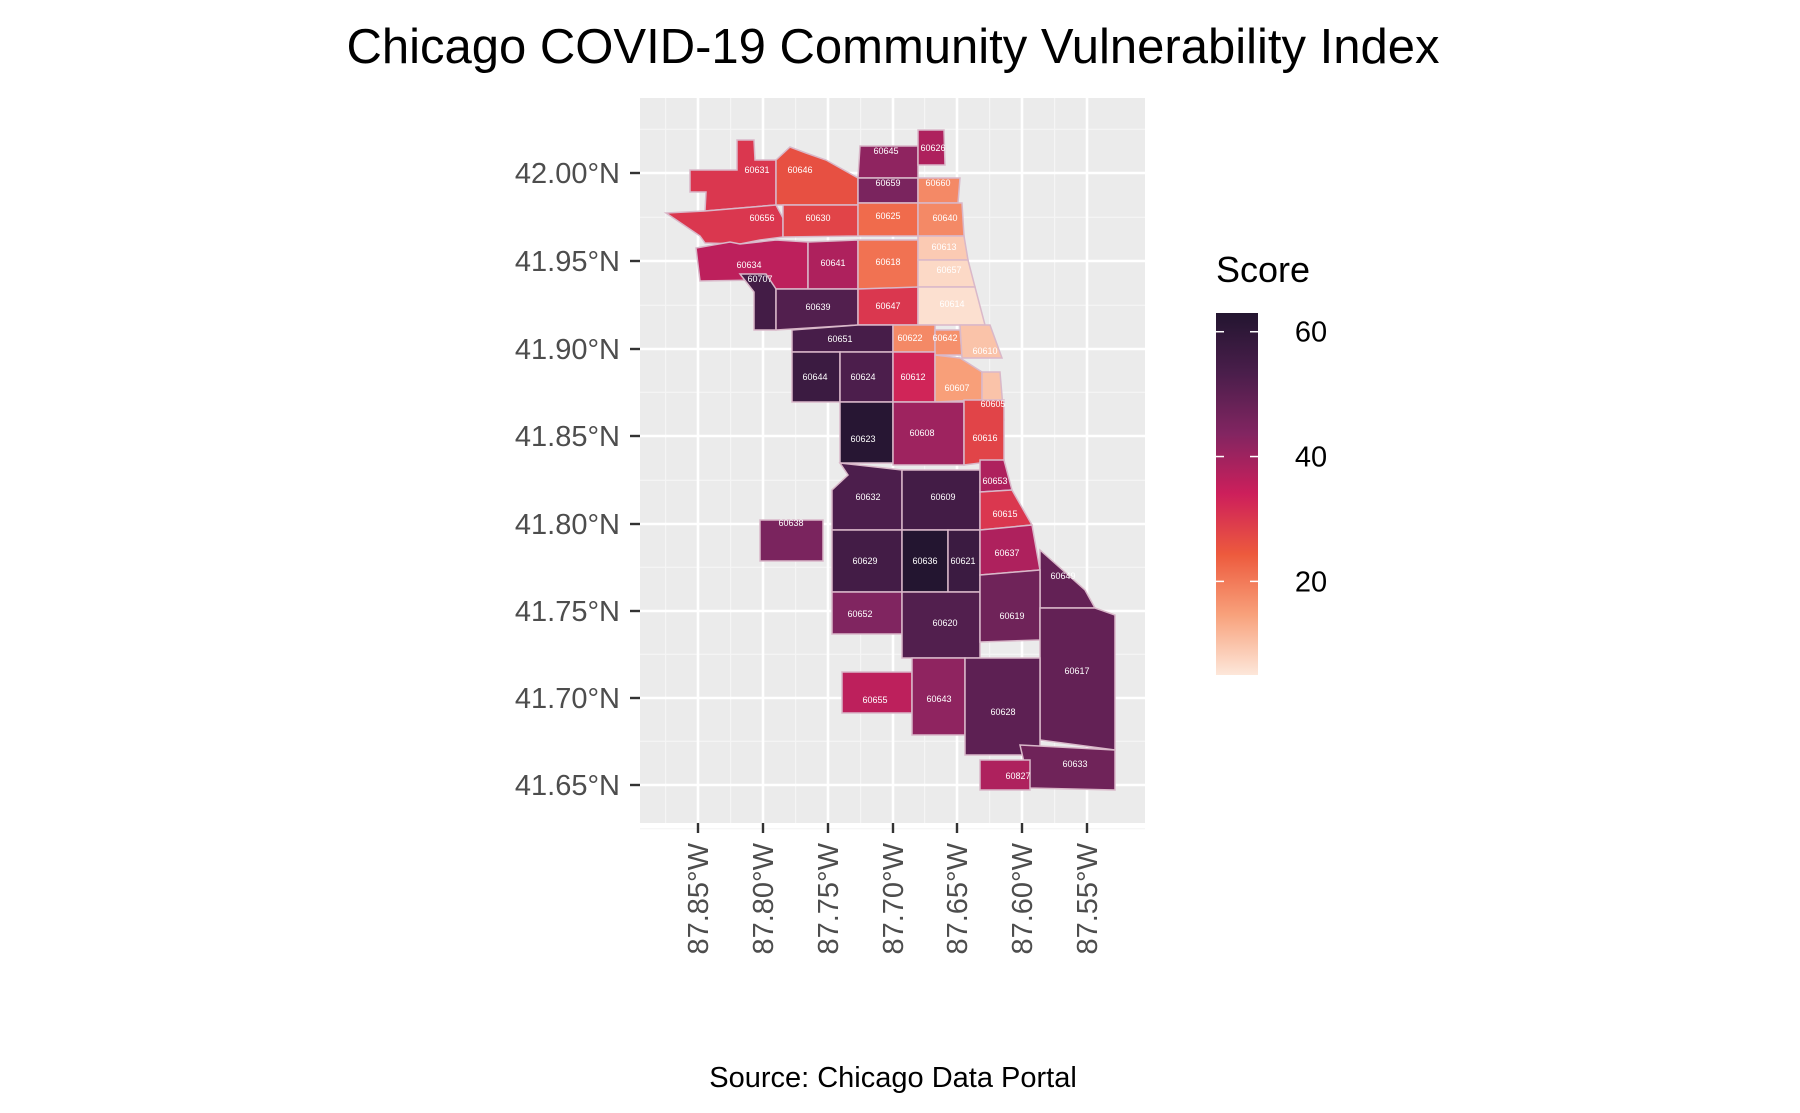 This screenshot has height=1113, width=1800. What do you see at coordinates (790, 523) in the screenshot?
I see `zip-label-60638: 60638` at bounding box center [790, 523].